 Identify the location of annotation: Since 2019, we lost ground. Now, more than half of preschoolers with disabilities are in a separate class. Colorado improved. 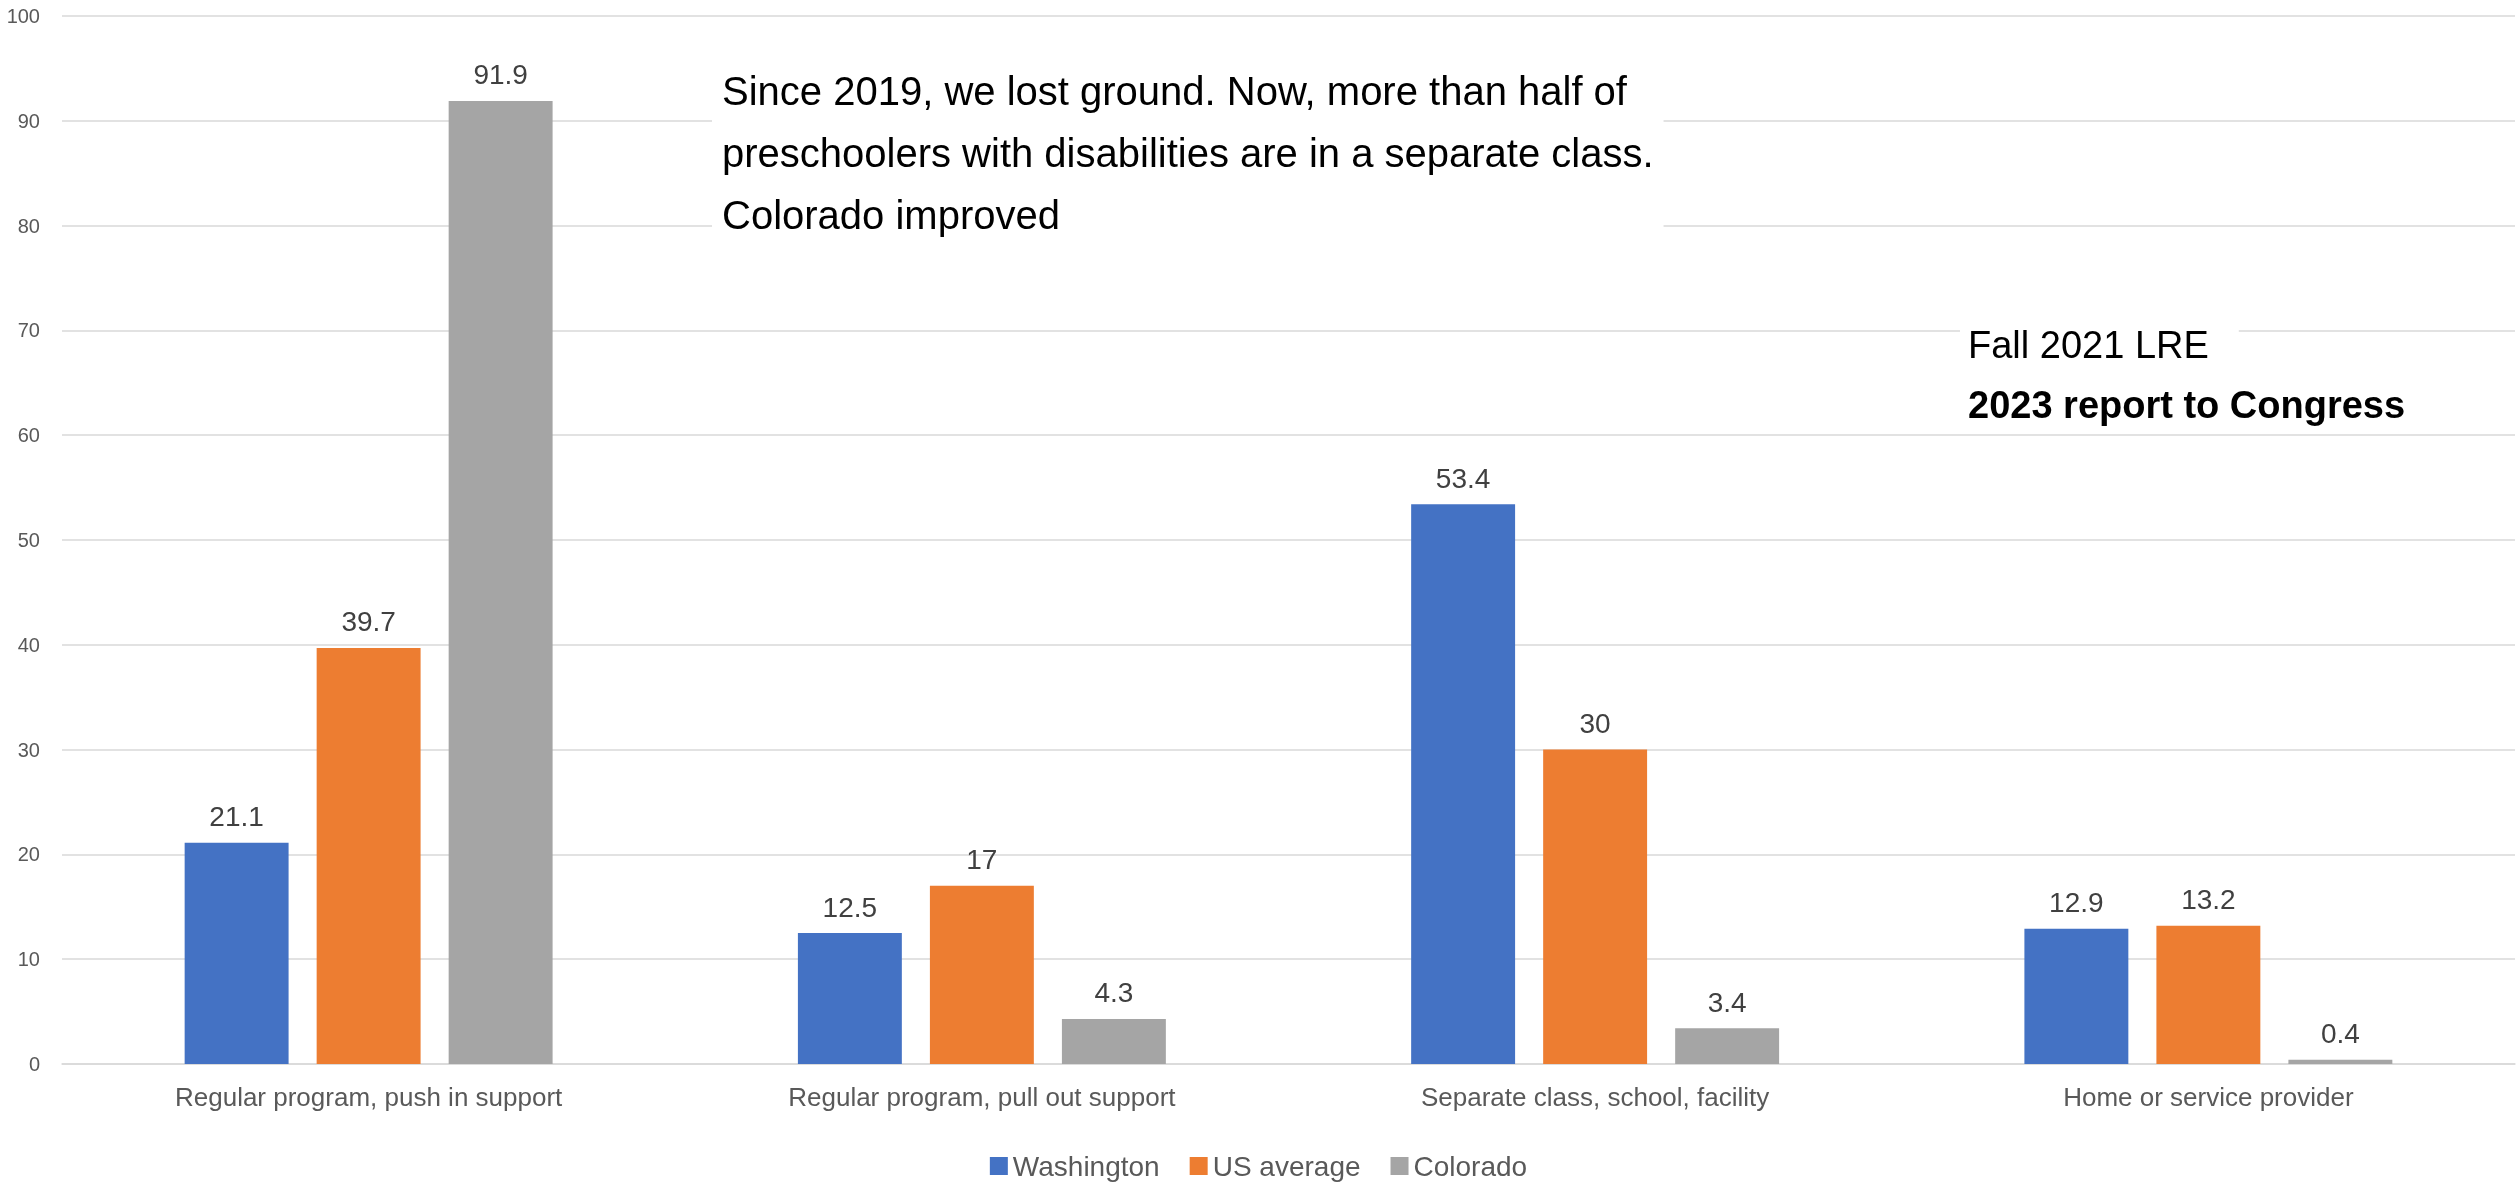
(1188, 153).